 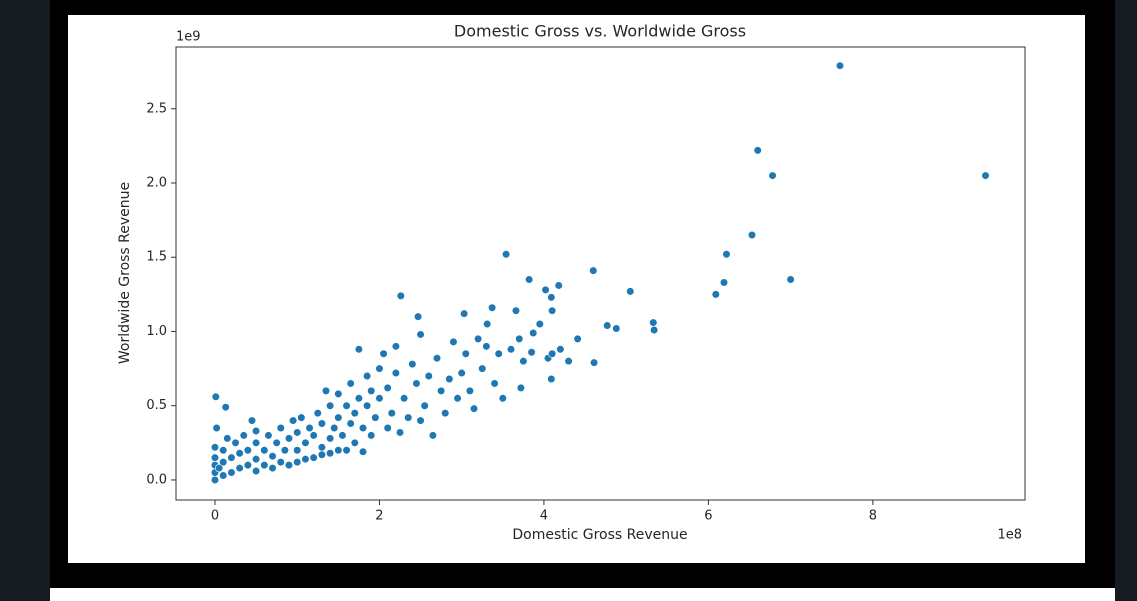 I want to click on right-strip, so click(x=1126, y=300).